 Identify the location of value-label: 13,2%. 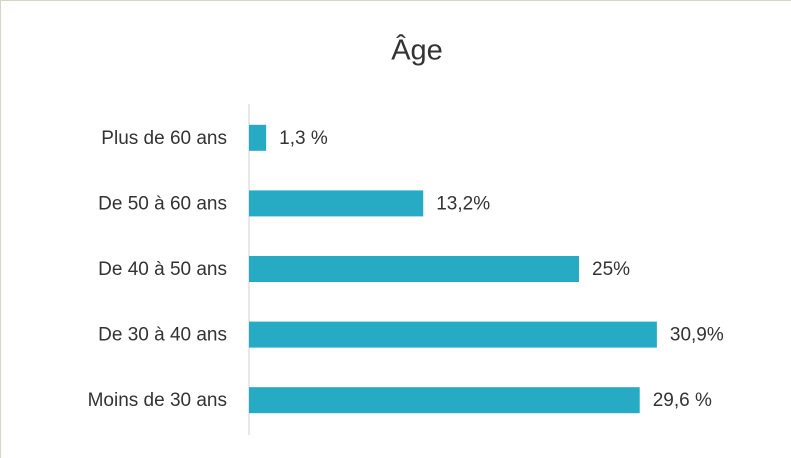
(463, 203).